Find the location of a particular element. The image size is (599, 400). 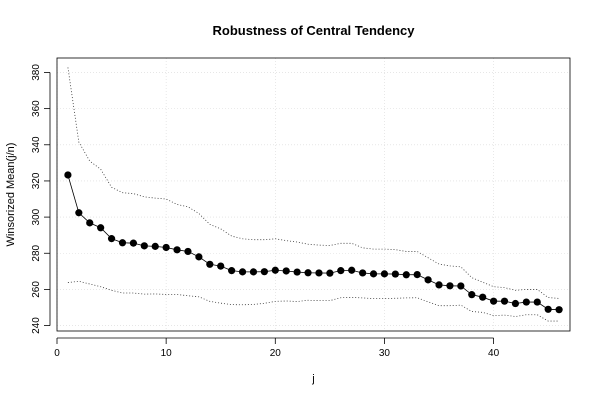

x-tick-label: 30 is located at coordinates (385, 353).